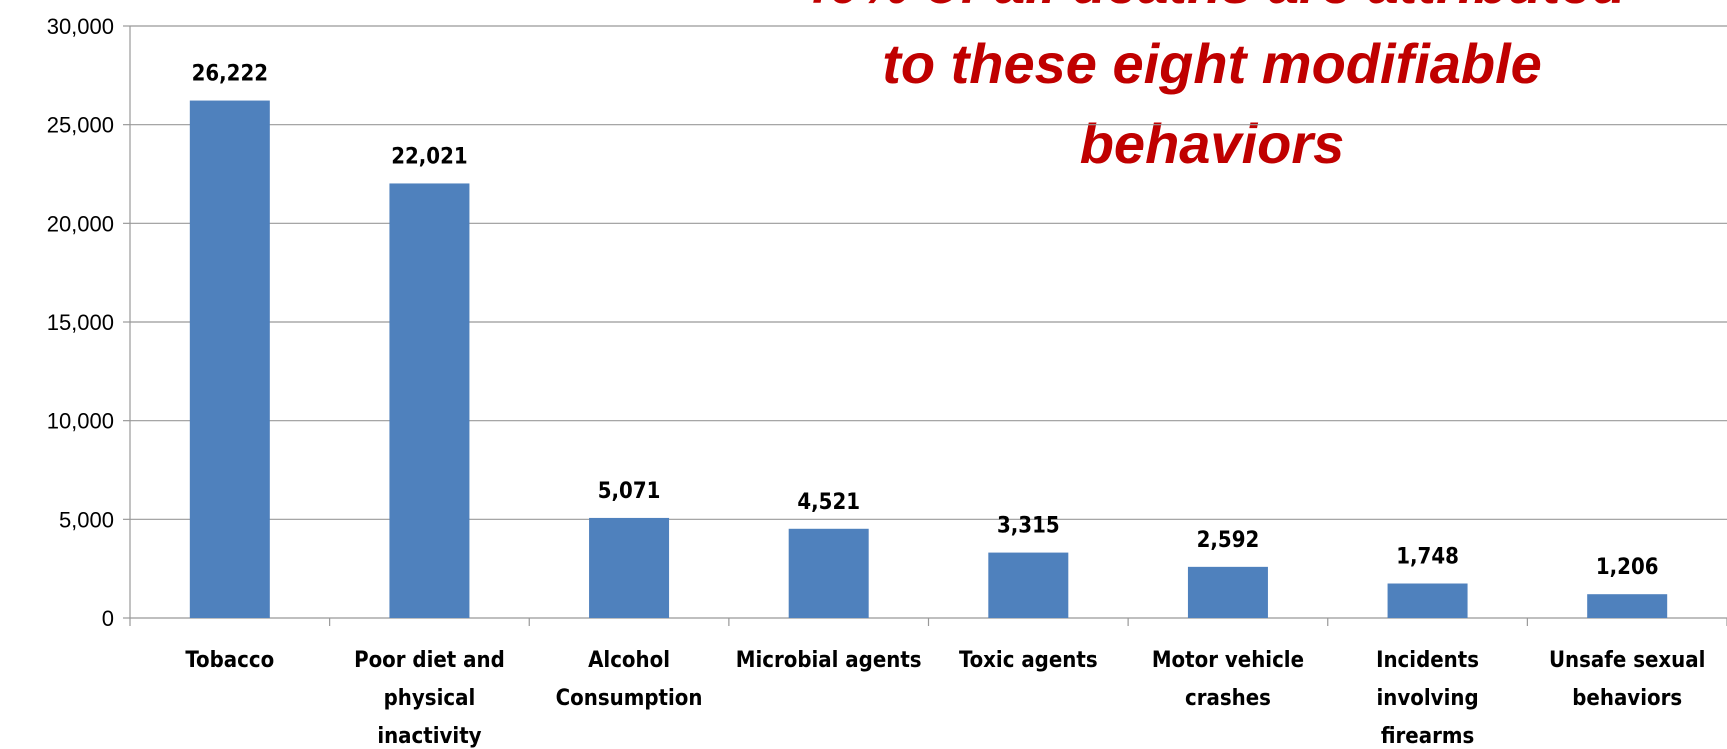 The image size is (1727, 749). Describe the element at coordinates (1228, 540) in the screenshot. I see `data-label: 2,592` at that location.